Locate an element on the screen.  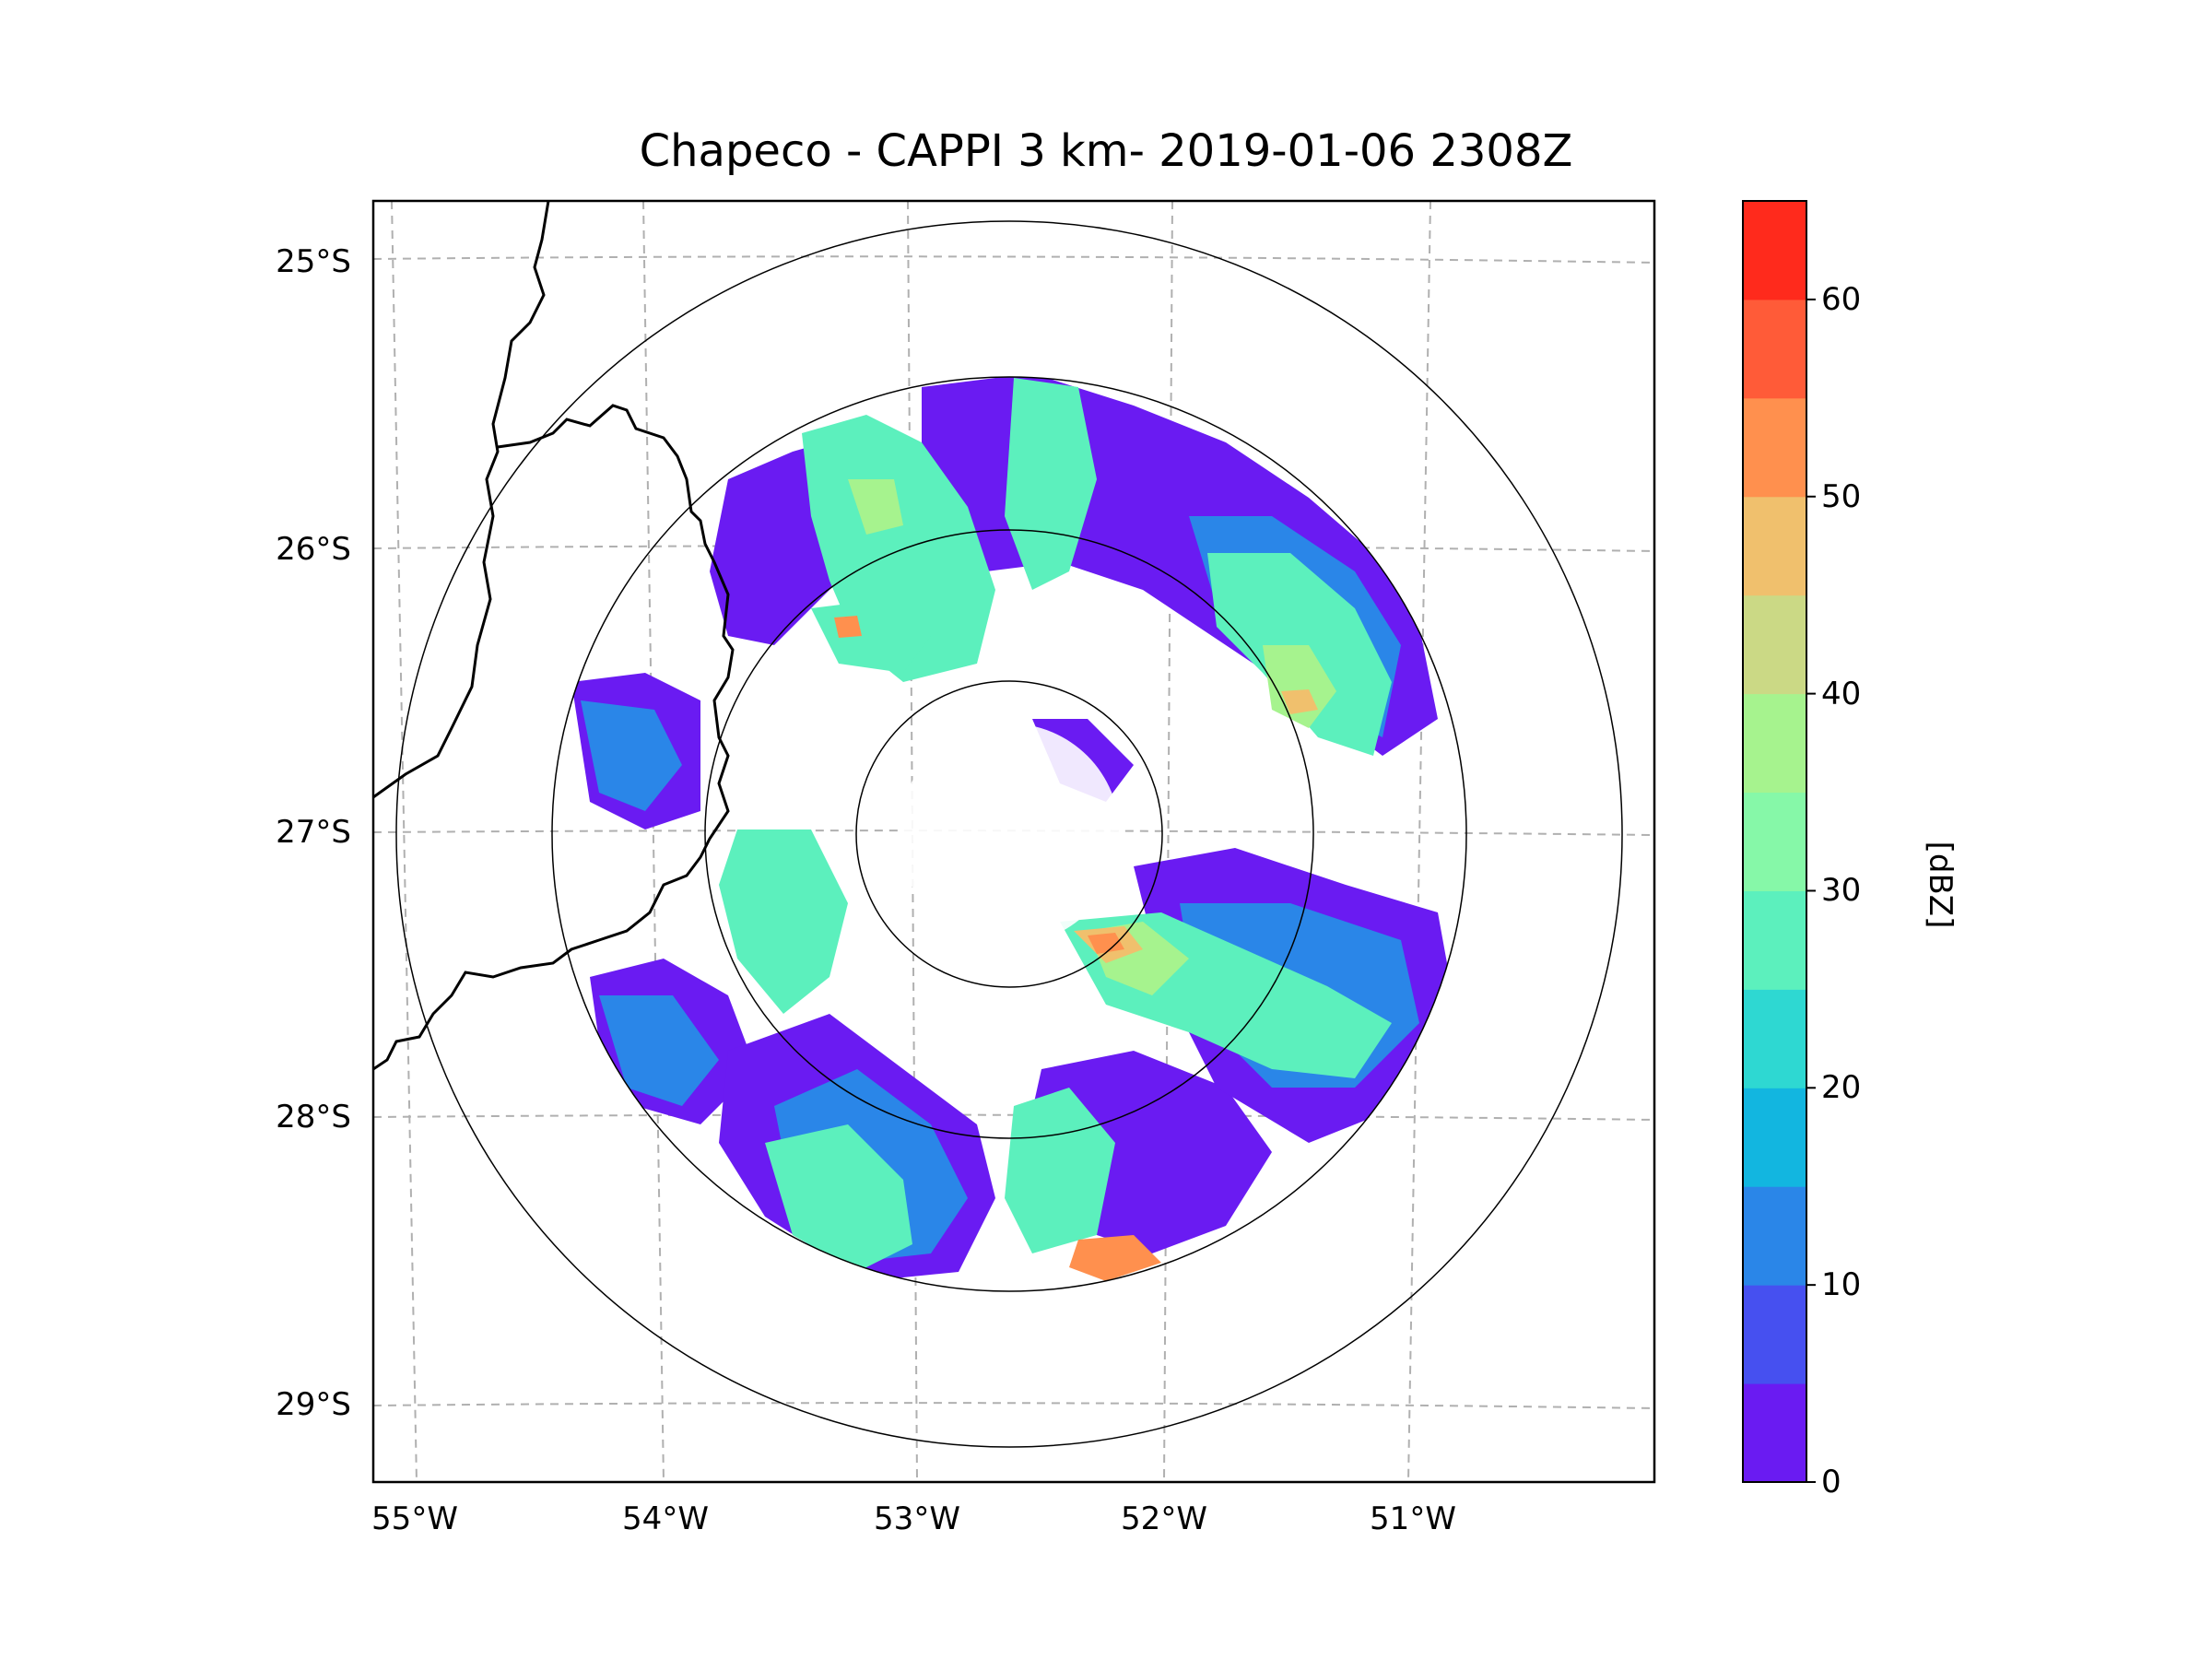
borders is located at coordinates (554, 636).